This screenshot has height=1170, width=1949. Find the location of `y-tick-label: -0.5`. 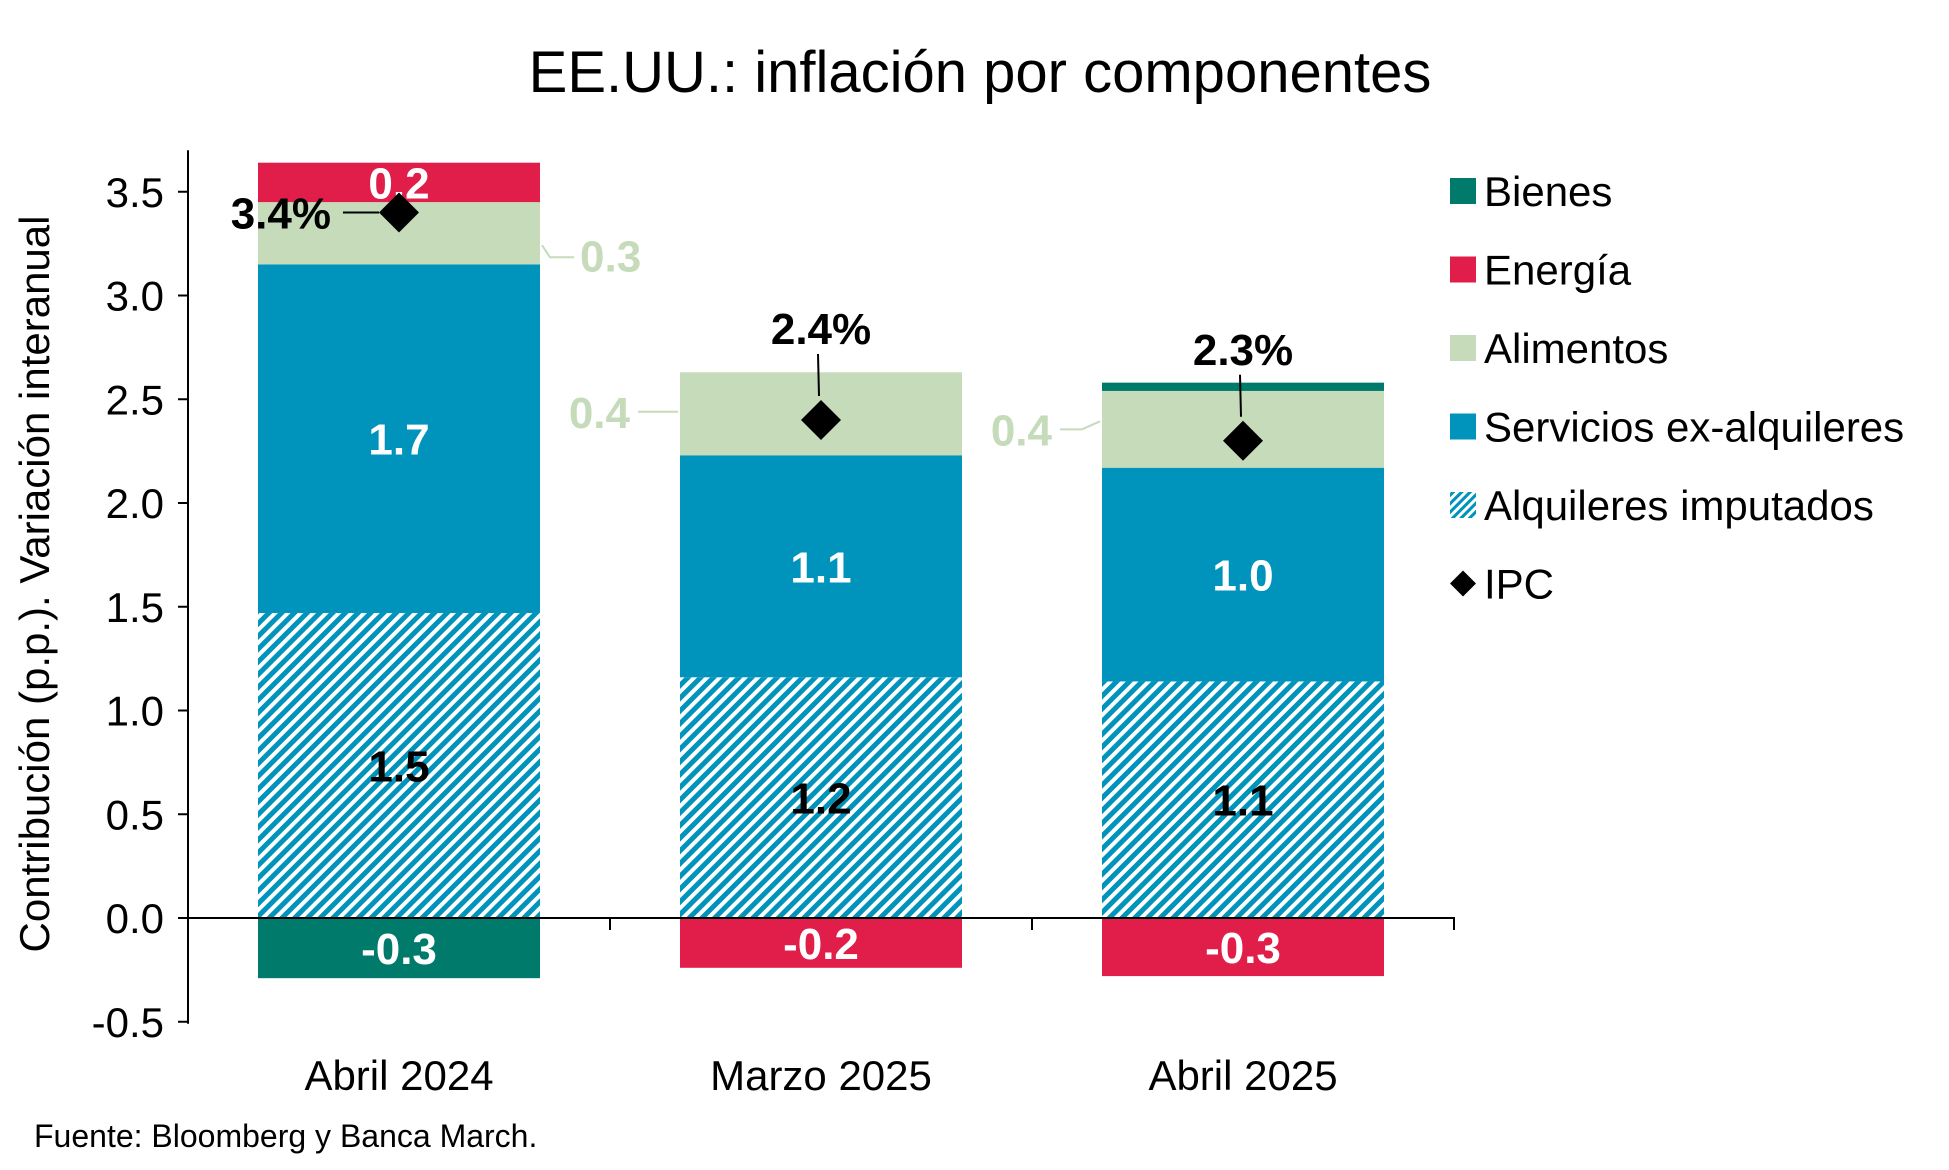

y-tick-label: -0.5 is located at coordinates (128, 1022).